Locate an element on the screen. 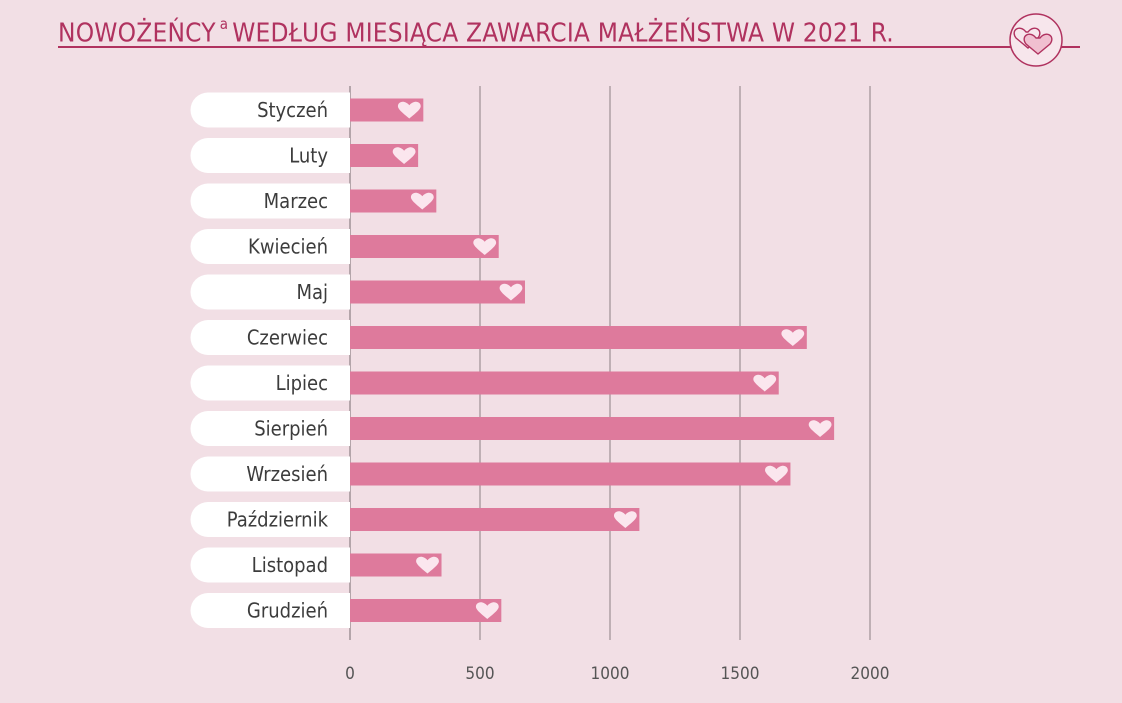  category-label: Luty is located at coordinates (308, 156).